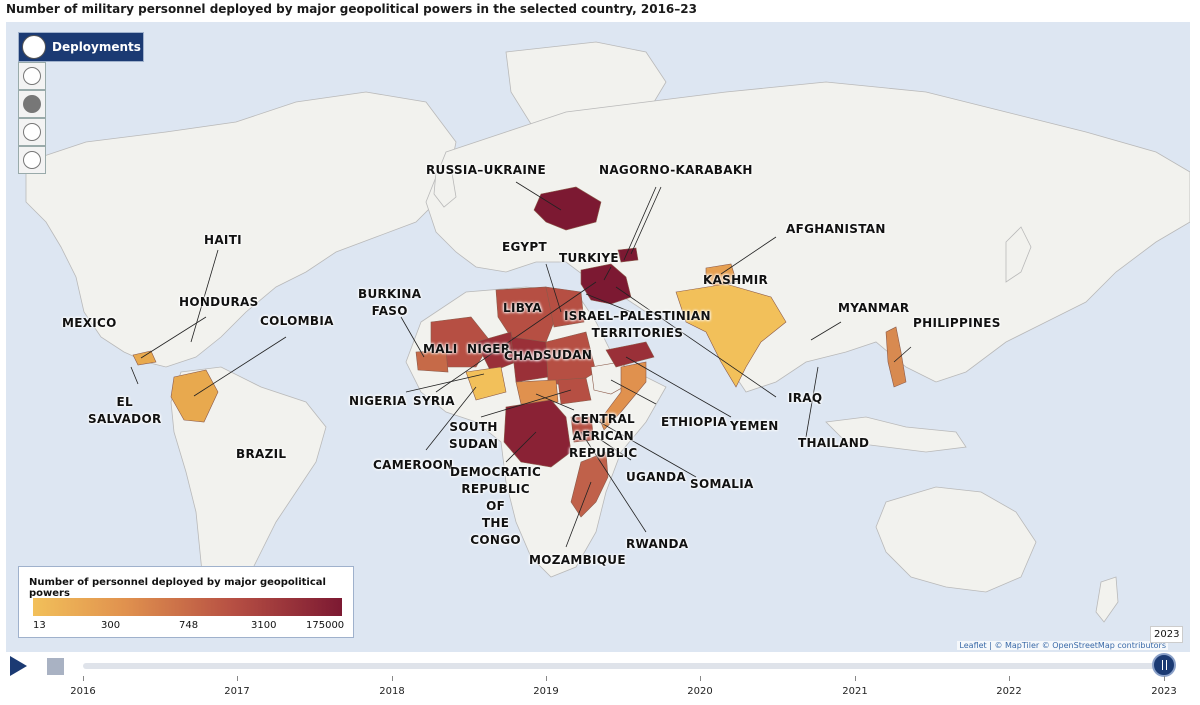 The width and height of the screenshot is (1200, 705). What do you see at coordinates (623, 396) in the screenshot?
I see `somalia-region` at bounding box center [623, 396].